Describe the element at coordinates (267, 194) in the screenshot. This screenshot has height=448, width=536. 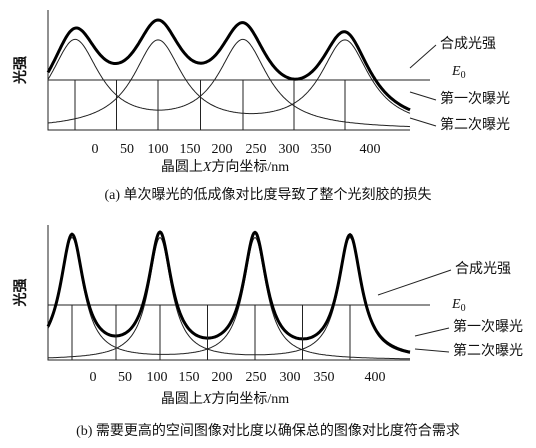
I see `caption: (a) 单次曝光的低成像对比度导致了整个光刻胶的损失` at that location.